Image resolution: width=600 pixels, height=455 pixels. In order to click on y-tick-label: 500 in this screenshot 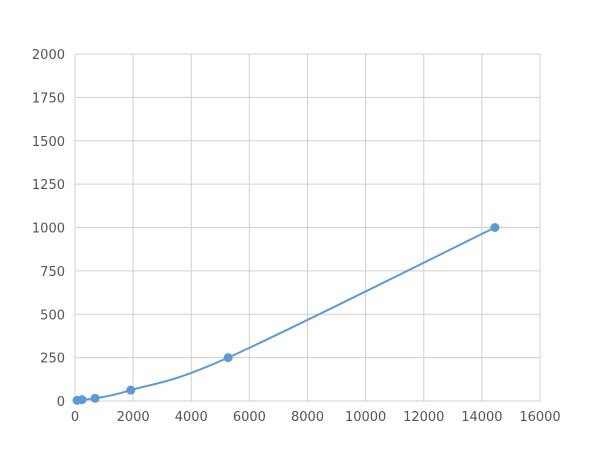, I will do `click(52, 315)`.